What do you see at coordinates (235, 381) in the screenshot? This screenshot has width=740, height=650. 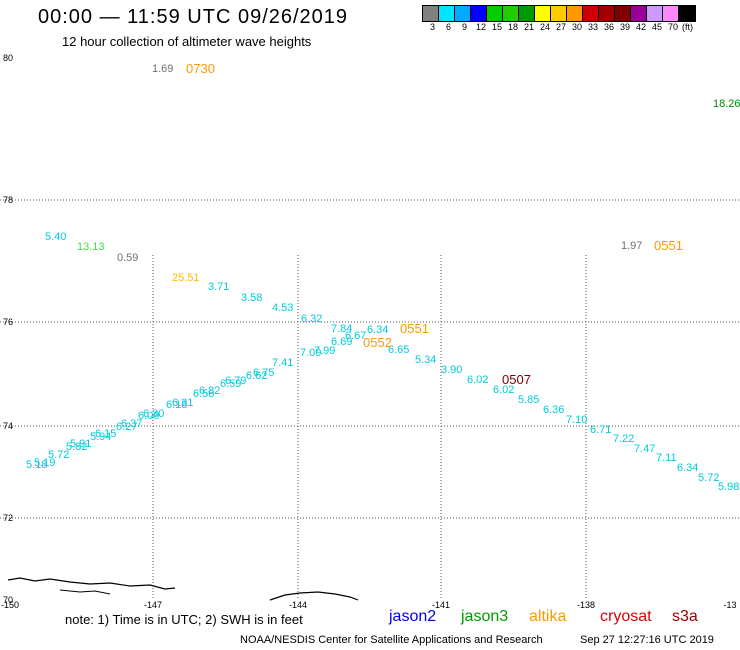 I see `wave-height-value: 6.79` at bounding box center [235, 381].